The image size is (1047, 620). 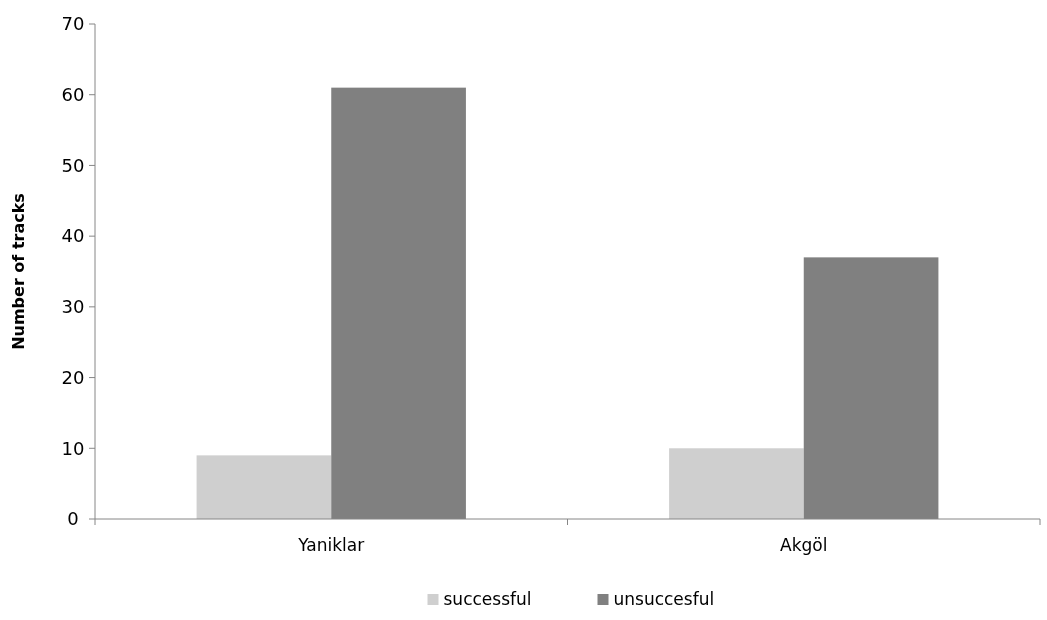 What do you see at coordinates (331, 545) in the screenshot?
I see `x-tick-label: Yaniklar` at bounding box center [331, 545].